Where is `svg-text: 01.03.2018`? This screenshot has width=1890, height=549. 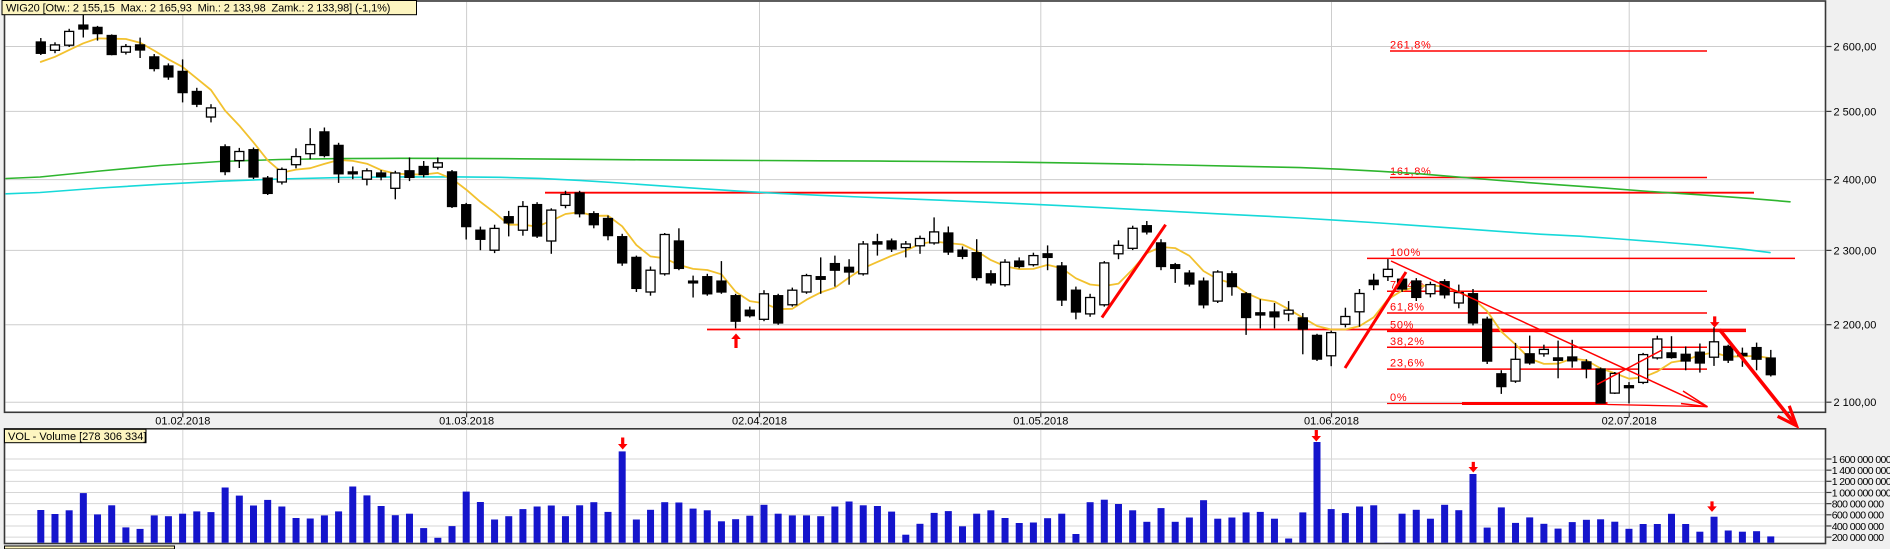 svg-text: 01.03.2018 is located at coordinates (466, 422).